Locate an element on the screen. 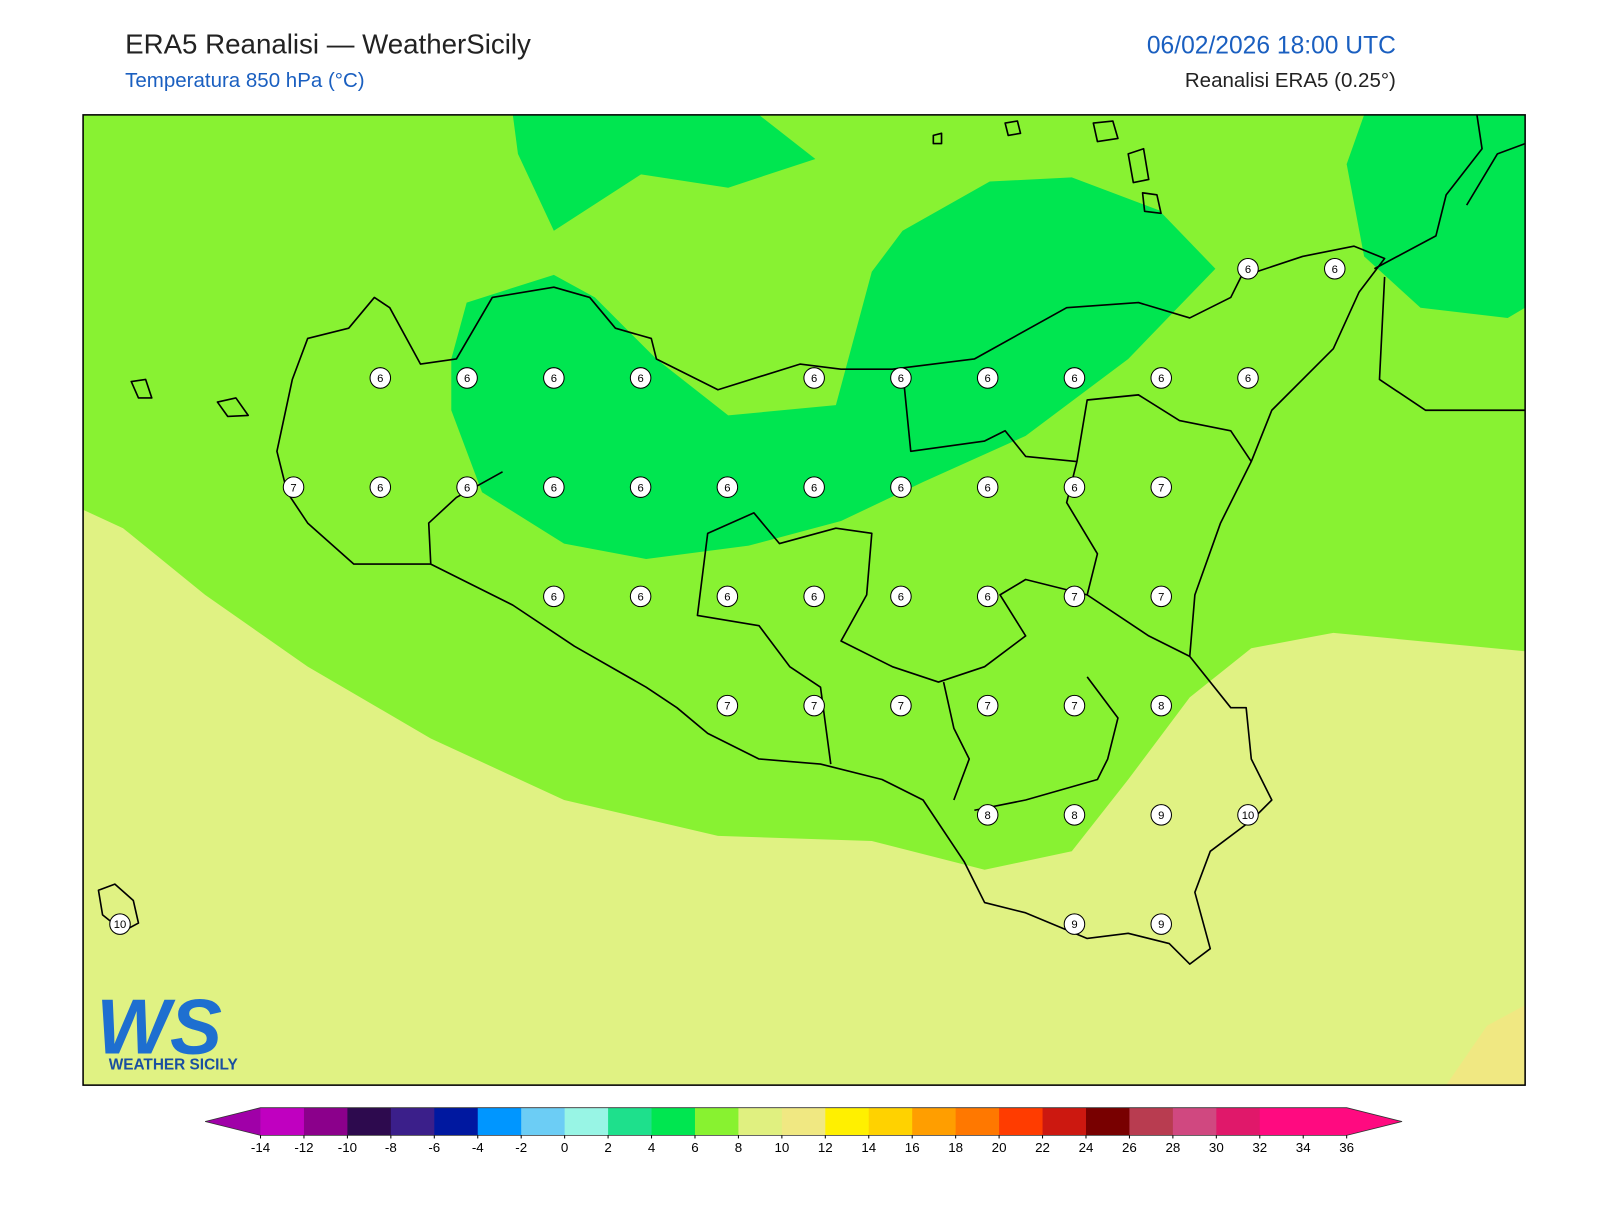 This screenshot has width=1600, height=1205. colorbar-label: -2 is located at coordinates (521, 1147).